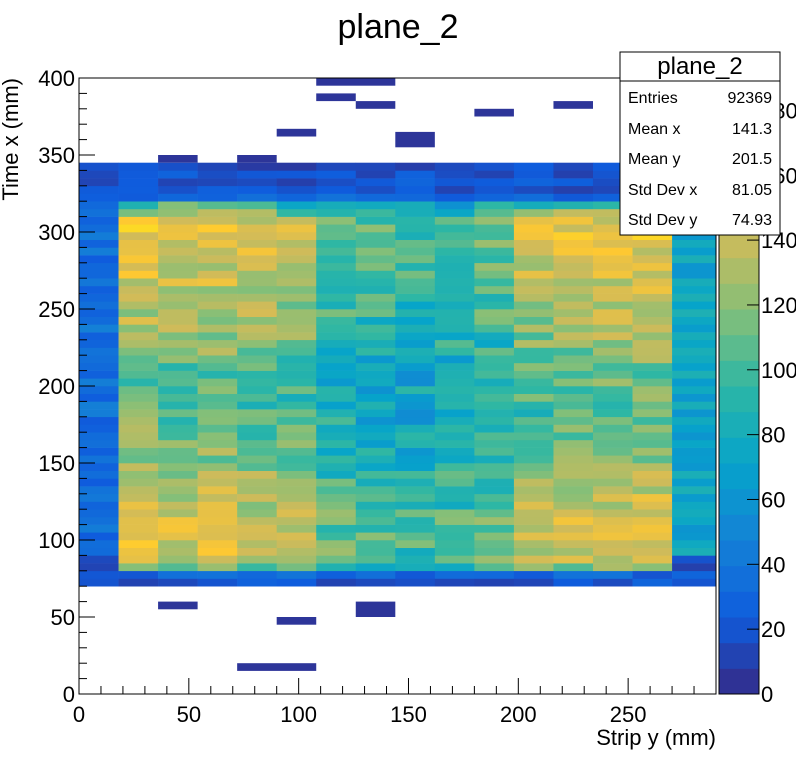  I want to click on stats-mean-y-label: Mean y, so click(654, 159).